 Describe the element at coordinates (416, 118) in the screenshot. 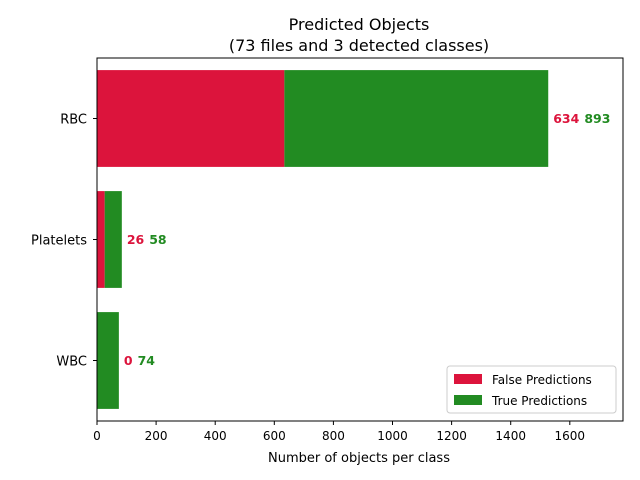

I see `bar-rbc-true-predictions` at that location.